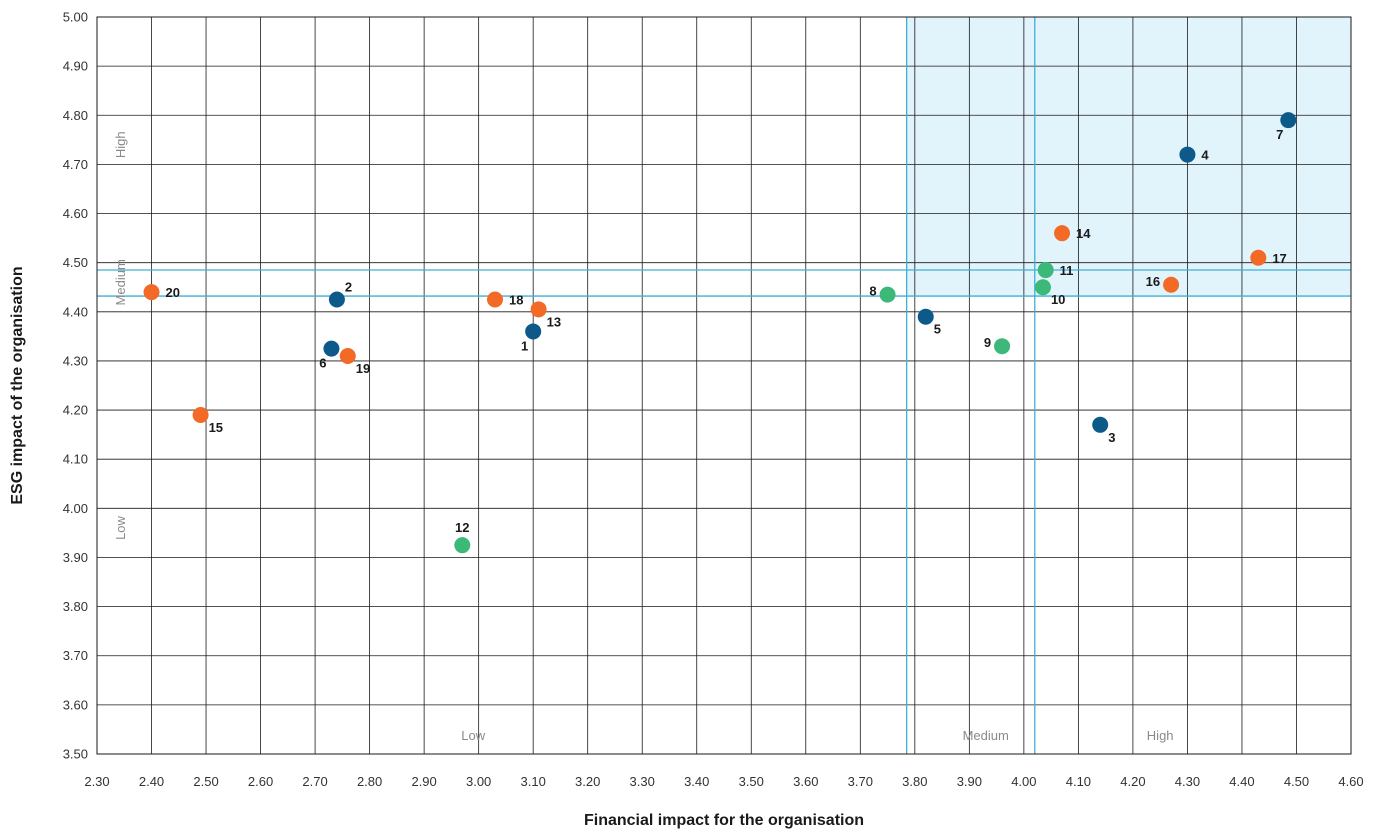  What do you see at coordinates (120, 282) in the screenshot?
I see `y-zone-label: Medium` at bounding box center [120, 282].